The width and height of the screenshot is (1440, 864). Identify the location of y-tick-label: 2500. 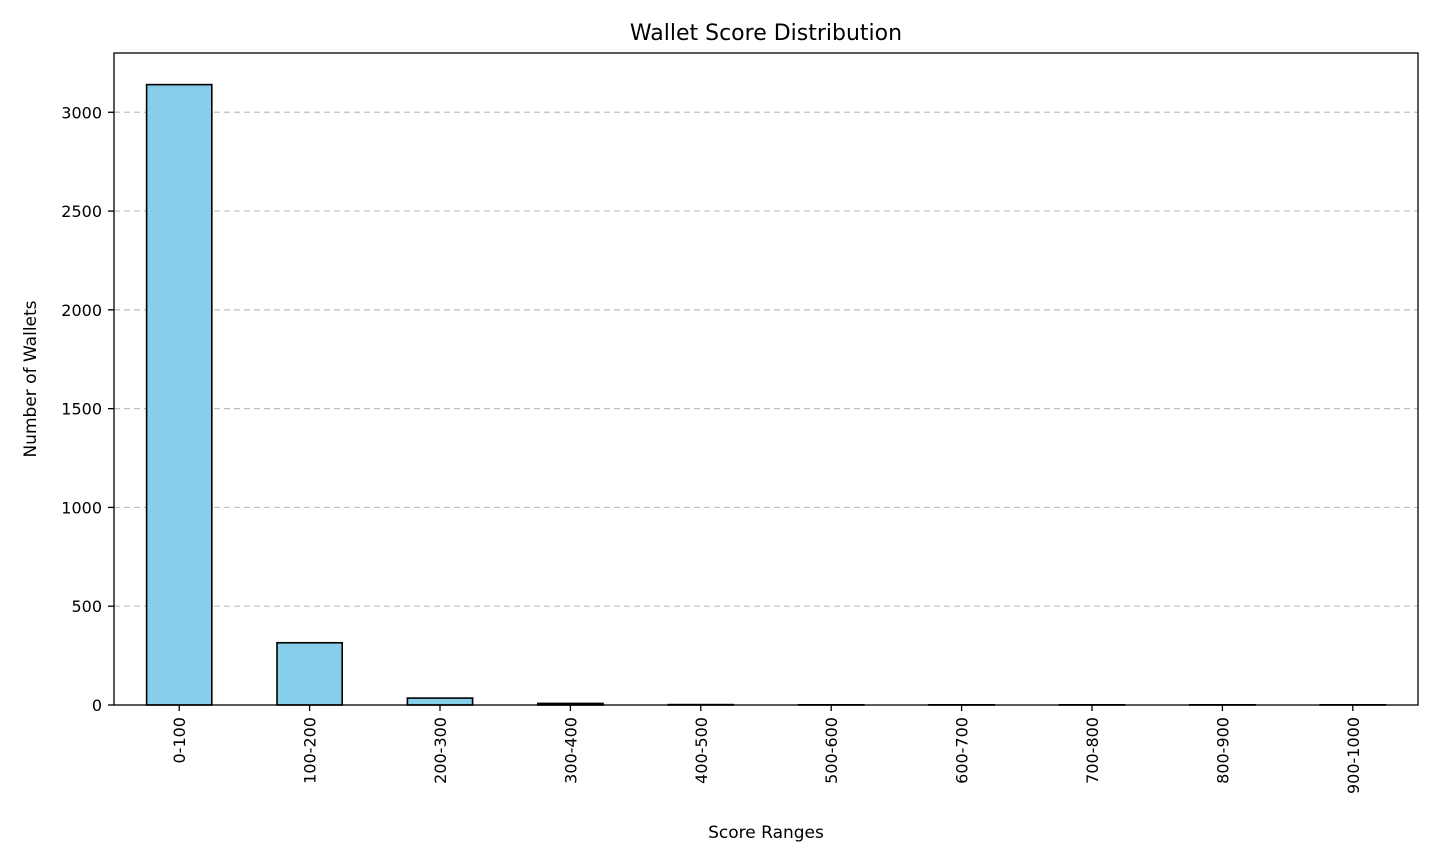
(81, 211).